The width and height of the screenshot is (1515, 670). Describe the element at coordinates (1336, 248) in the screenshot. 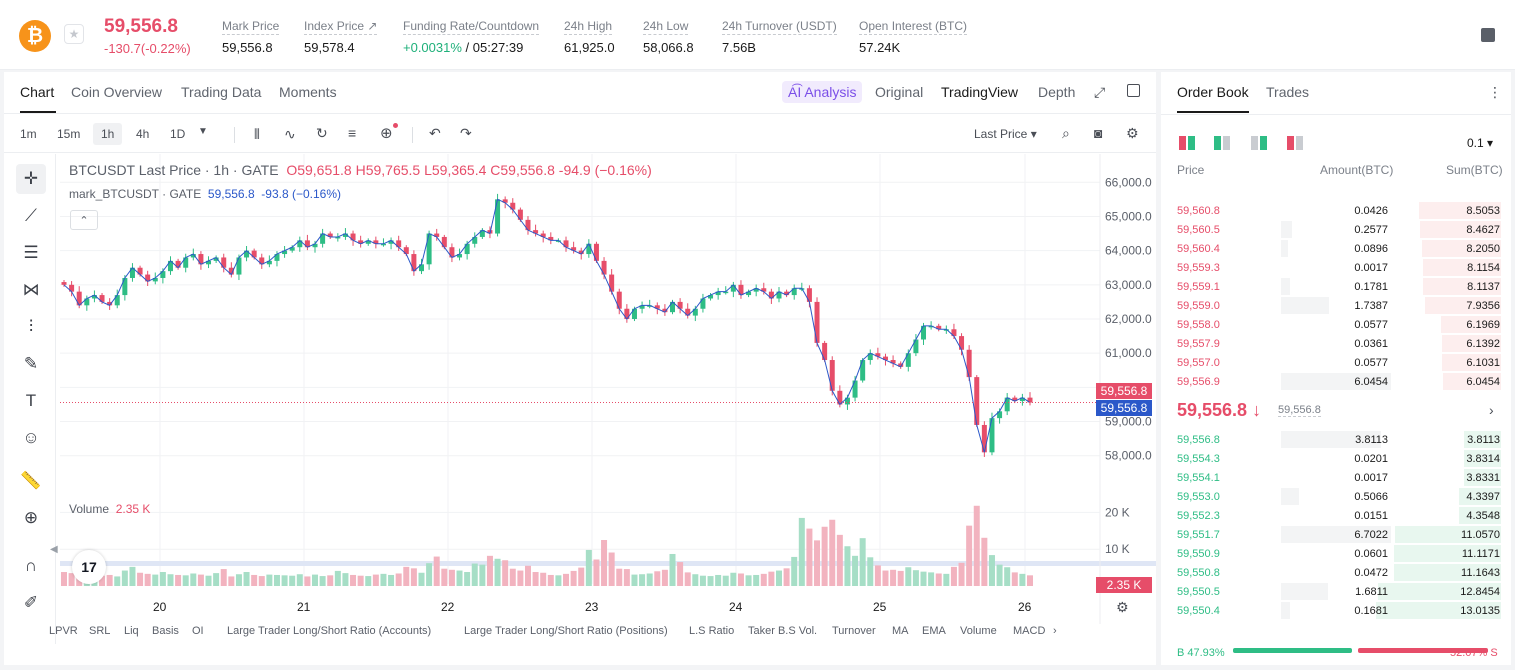

I see `asks-row: 59,560.4 0.0896 8.2050` at that location.